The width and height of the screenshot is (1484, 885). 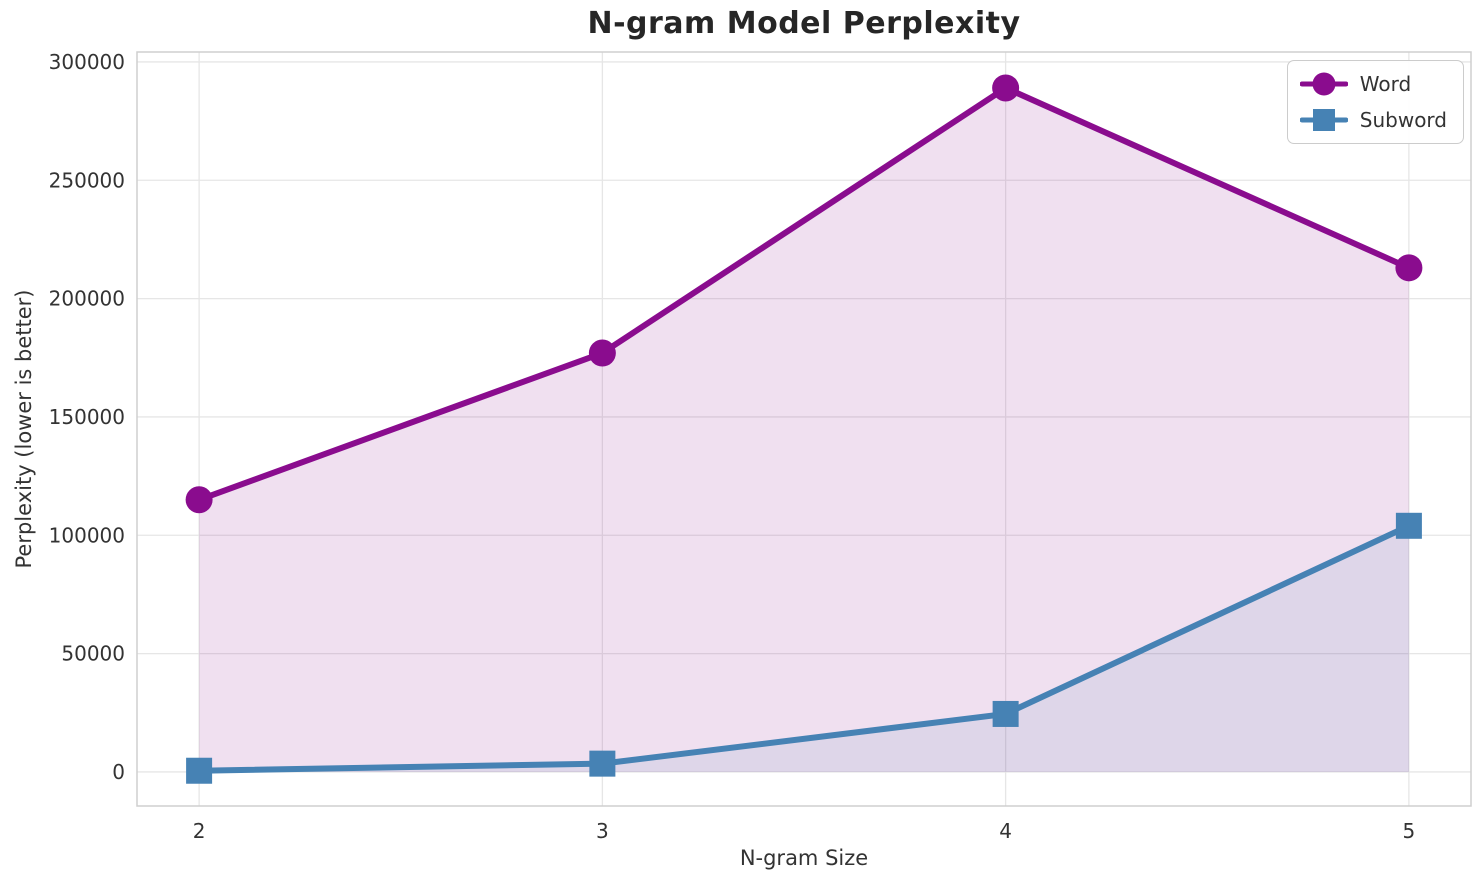 What do you see at coordinates (1403, 120) in the screenshot?
I see `legend-label-subword: Subword` at bounding box center [1403, 120].